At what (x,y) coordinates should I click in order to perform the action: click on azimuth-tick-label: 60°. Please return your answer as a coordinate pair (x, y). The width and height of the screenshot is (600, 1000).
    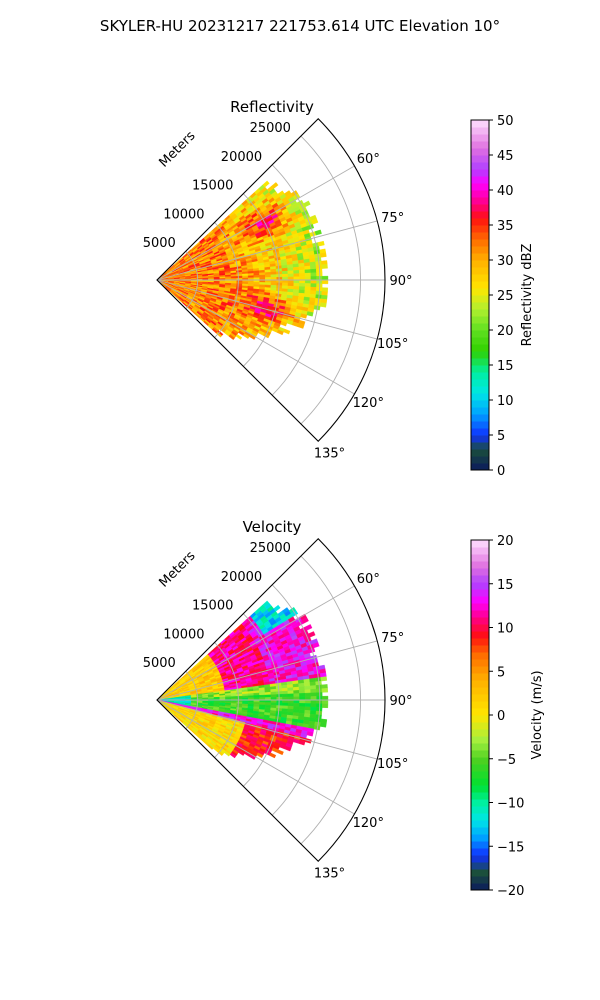
    Looking at the image, I should click on (368, 159).